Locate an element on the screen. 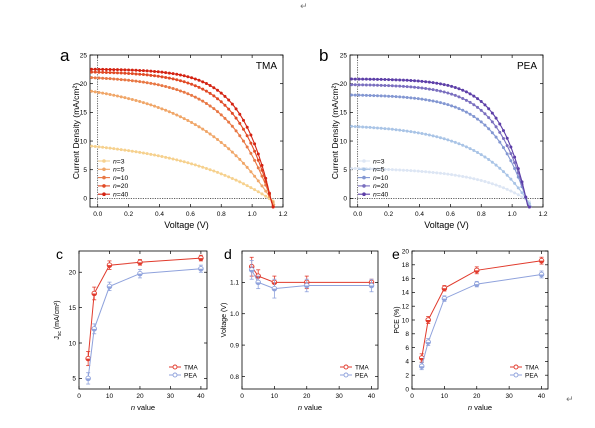 This screenshot has width=595, height=428. series-TMA: TMA is located at coordinates (481, 313).